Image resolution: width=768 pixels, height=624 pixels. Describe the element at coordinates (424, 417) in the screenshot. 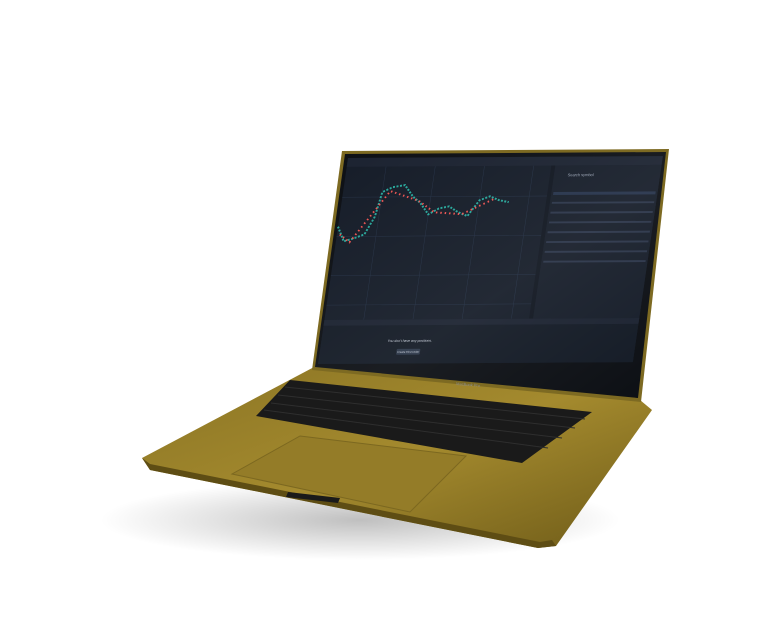

I see `keyboard-keys` at that location.